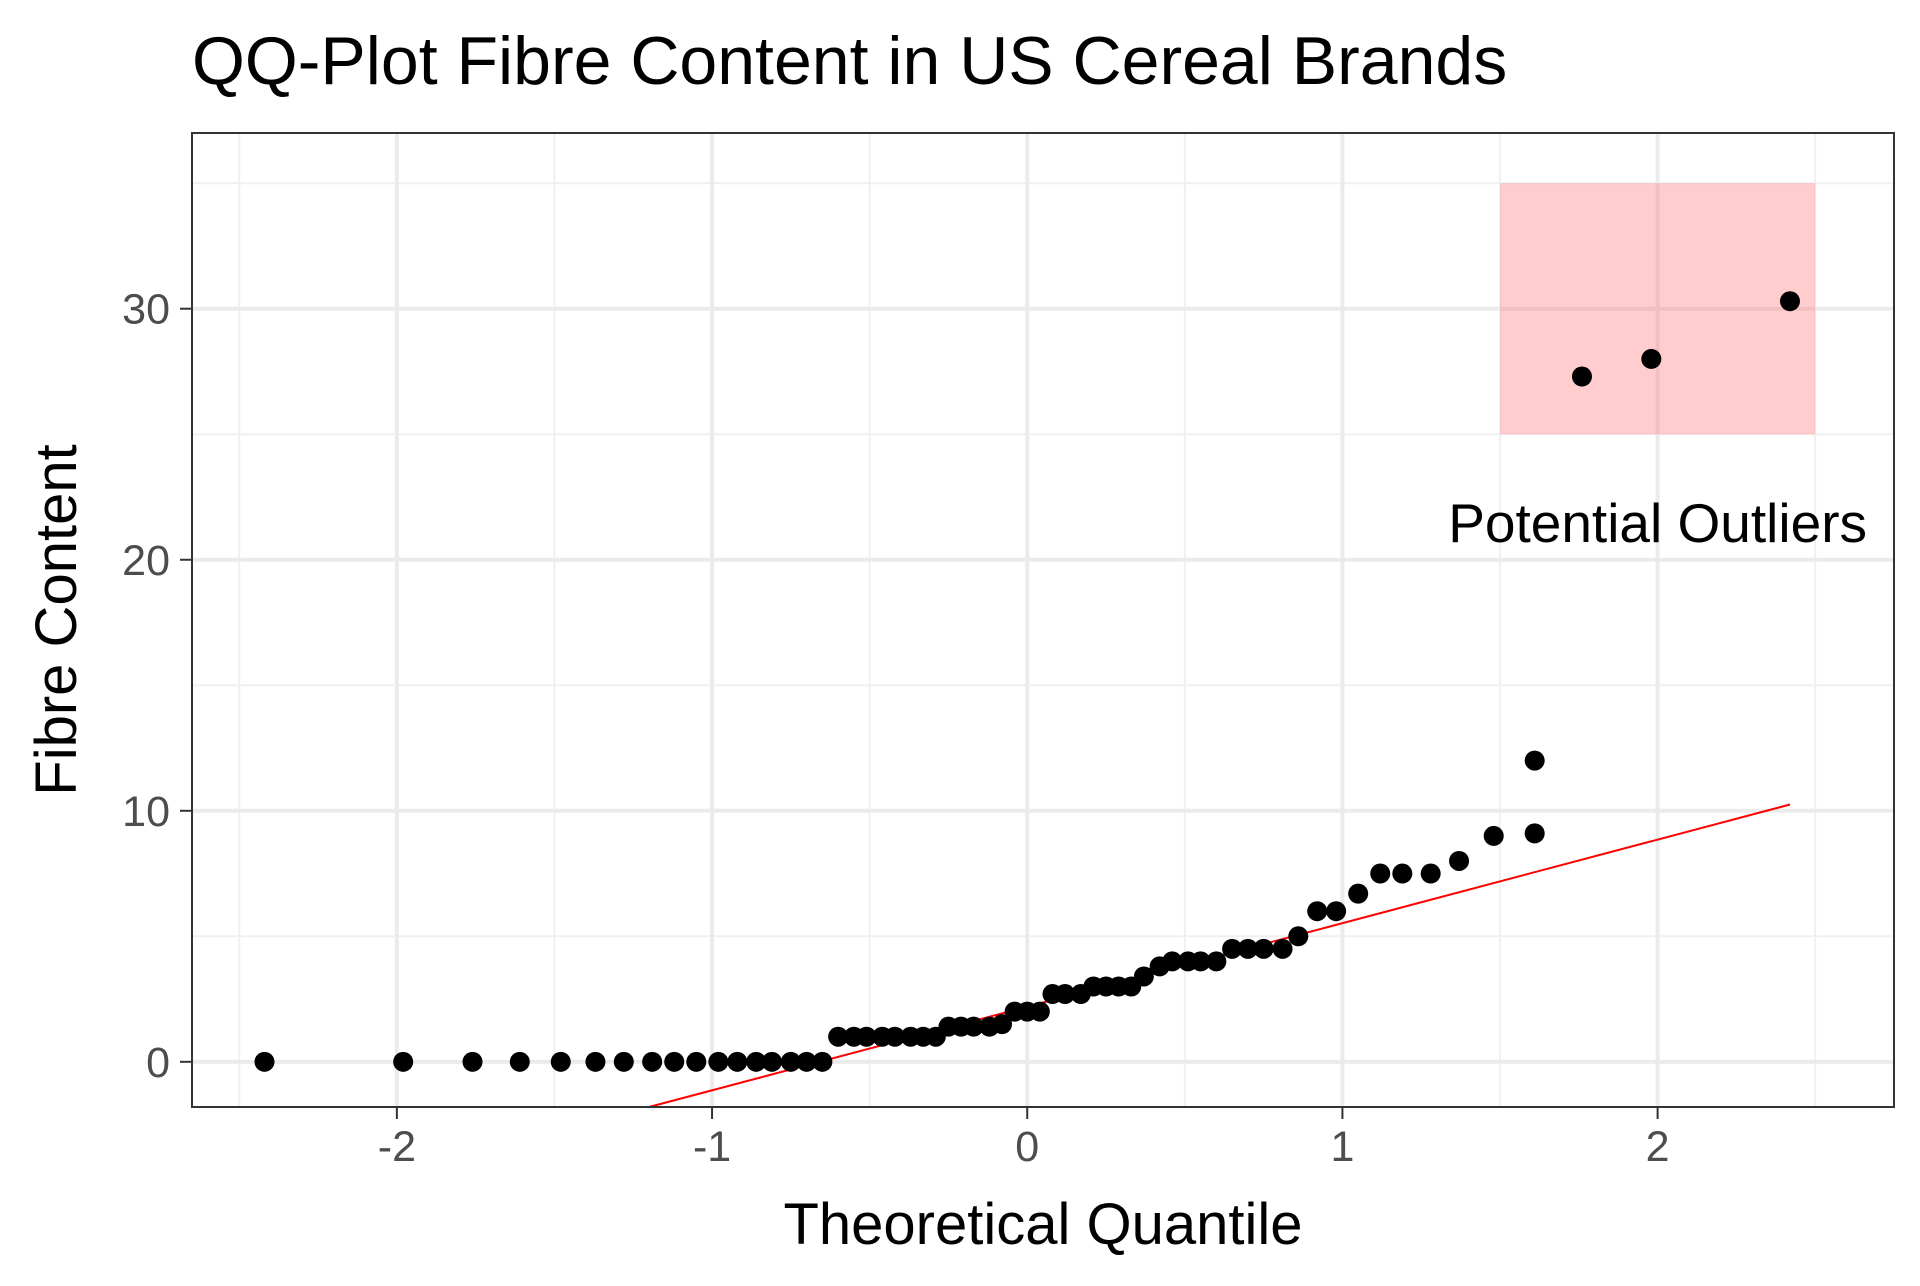 This screenshot has width=1920, height=1286. Describe the element at coordinates (1042, 1224) in the screenshot. I see `x-axis-title: Theoretical Quantile` at that location.